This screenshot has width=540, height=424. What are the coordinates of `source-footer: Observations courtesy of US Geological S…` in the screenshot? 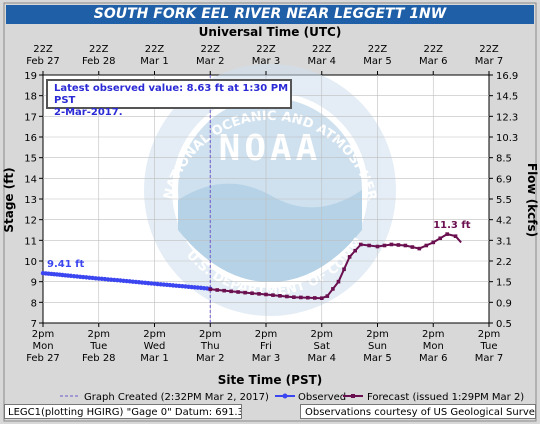 It's located at (418, 411).